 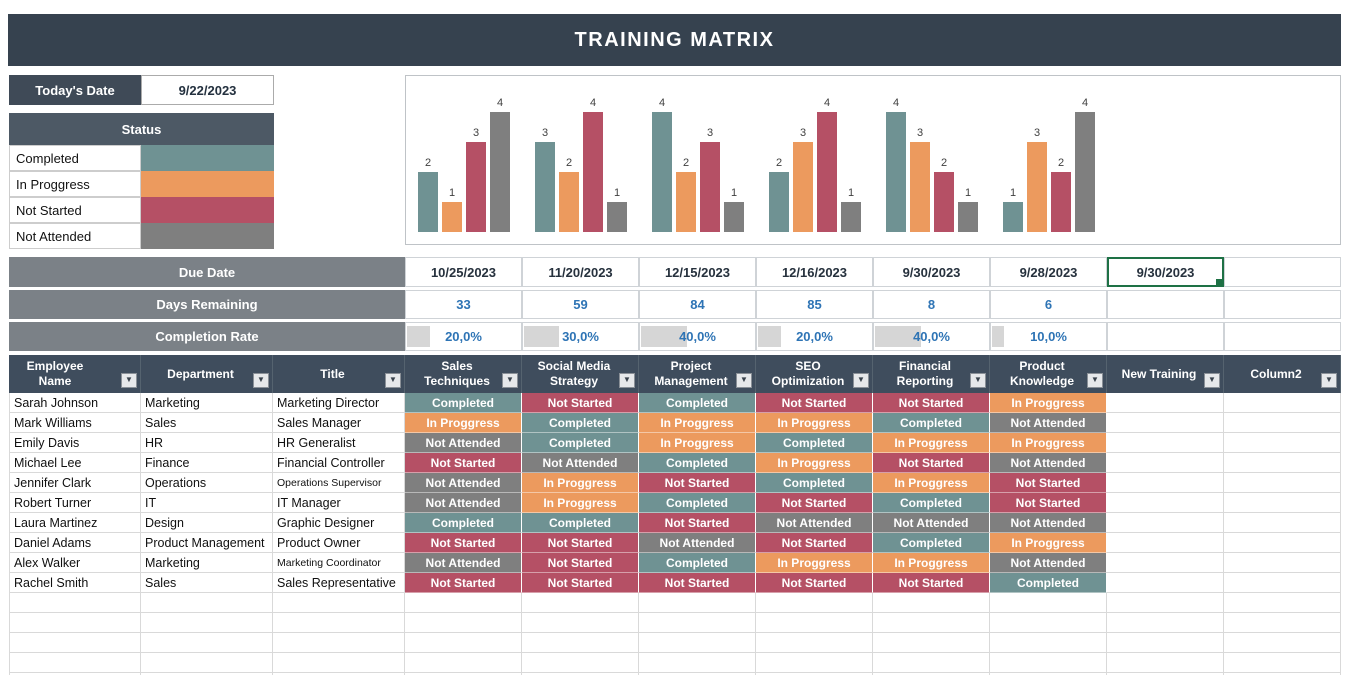 What do you see at coordinates (814, 304) in the screenshot?
I see `days-remaining-cell: 85` at bounding box center [814, 304].